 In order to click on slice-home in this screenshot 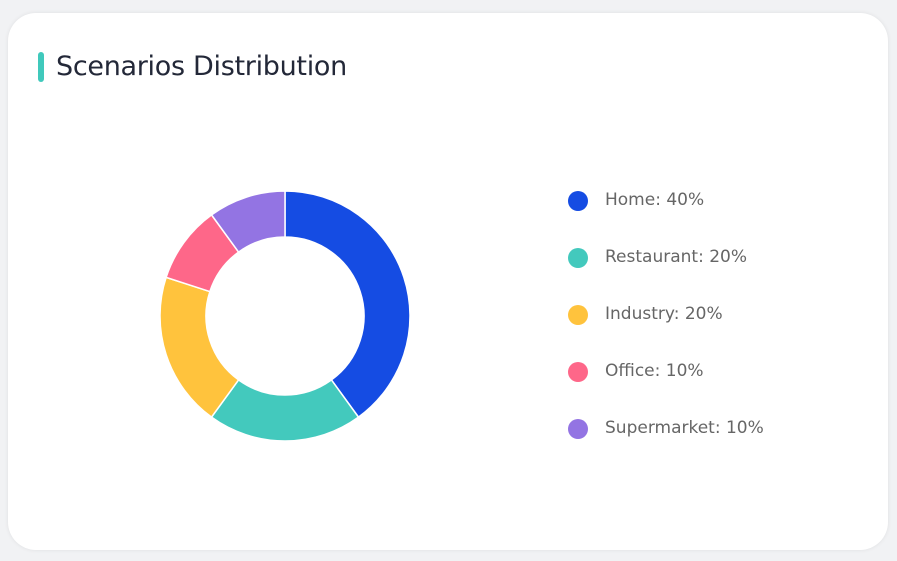, I will do `click(347, 304)`.